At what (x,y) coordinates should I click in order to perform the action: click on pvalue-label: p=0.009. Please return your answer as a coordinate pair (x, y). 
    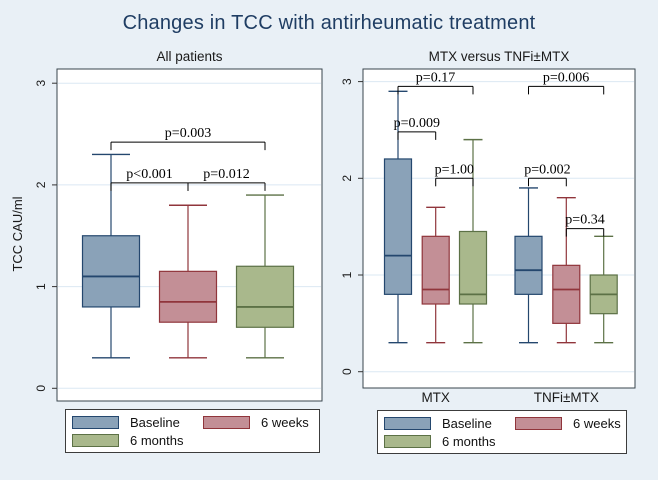
    Looking at the image, I should click on (417, 123).